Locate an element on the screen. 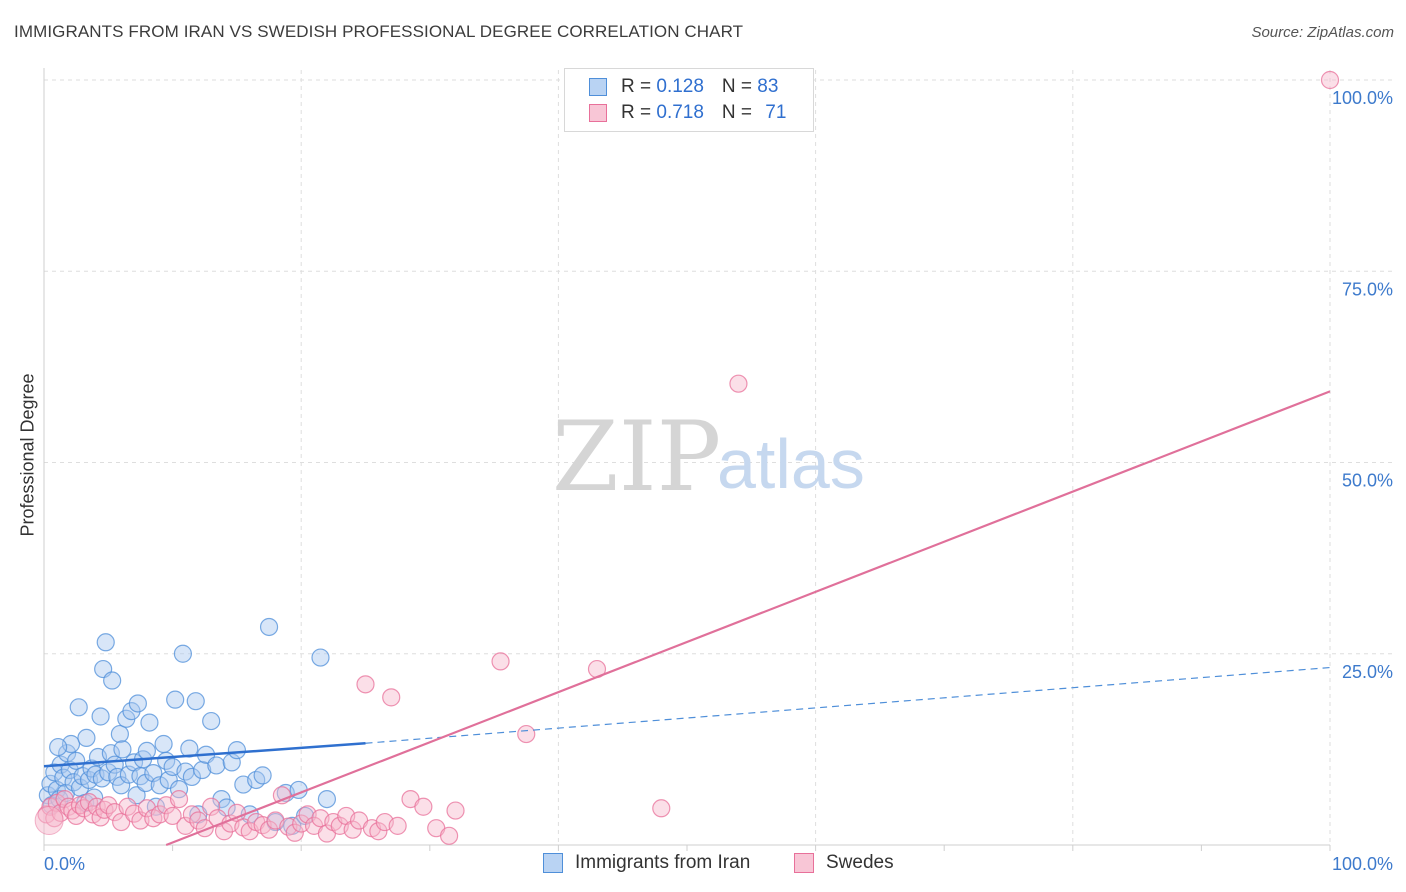  legend-r-value: 0.718 is located at coordinates (680, 112).